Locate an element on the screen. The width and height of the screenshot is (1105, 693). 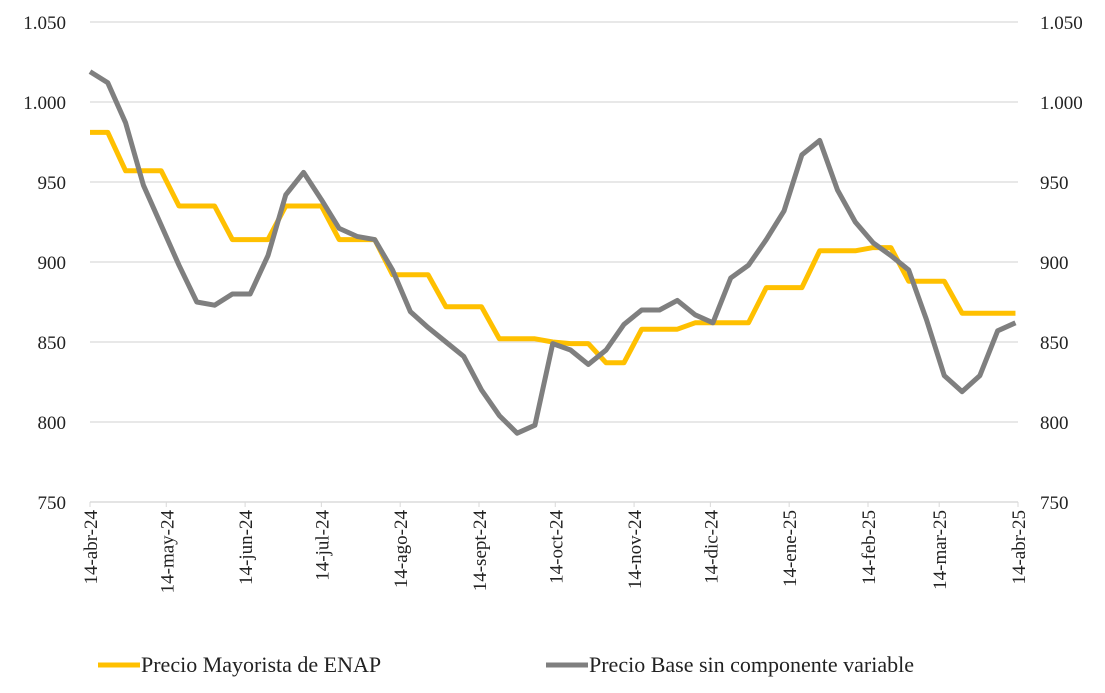
x-tick-label: 14-may-24 is located at coordinates (167, 552).